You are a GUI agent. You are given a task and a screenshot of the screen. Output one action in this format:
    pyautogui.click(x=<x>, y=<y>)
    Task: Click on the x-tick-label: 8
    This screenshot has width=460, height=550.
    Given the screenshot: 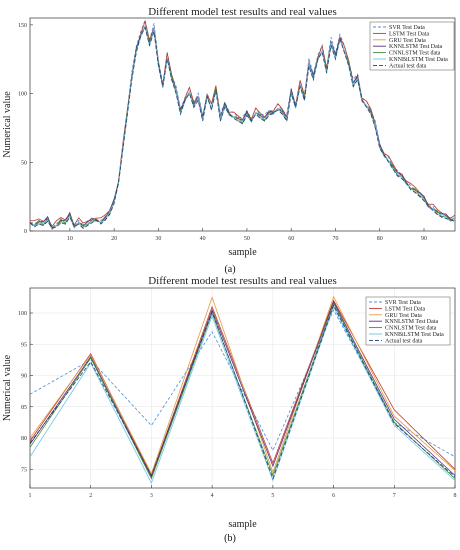 What is the action you would take?
    pyautogui.click(x=455, y=496)
    